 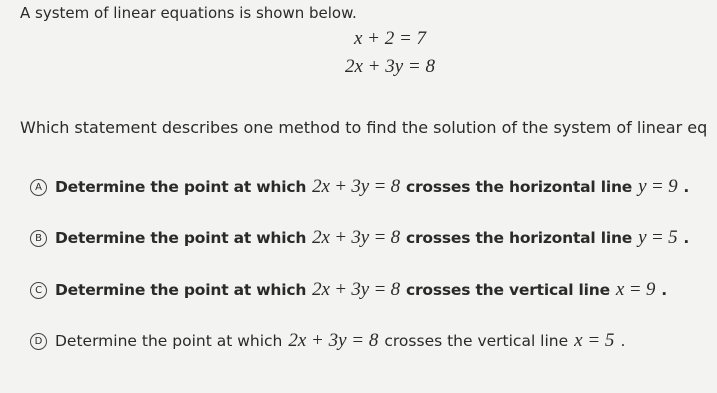 What do you see at coordinates (38, 187) in the screenshot?
I see `option-letter: A` at bounding box center [38, 187].